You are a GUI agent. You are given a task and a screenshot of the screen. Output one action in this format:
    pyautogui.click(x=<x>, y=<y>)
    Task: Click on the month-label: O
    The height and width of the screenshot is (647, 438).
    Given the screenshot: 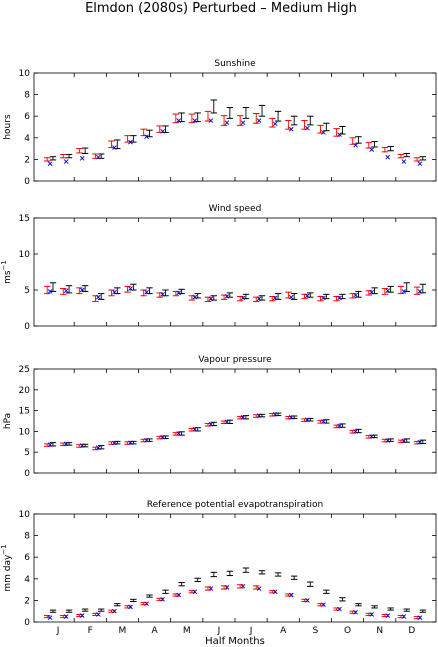 What is the action you would take?
    pyautogui.click(x=347, y=631)
    